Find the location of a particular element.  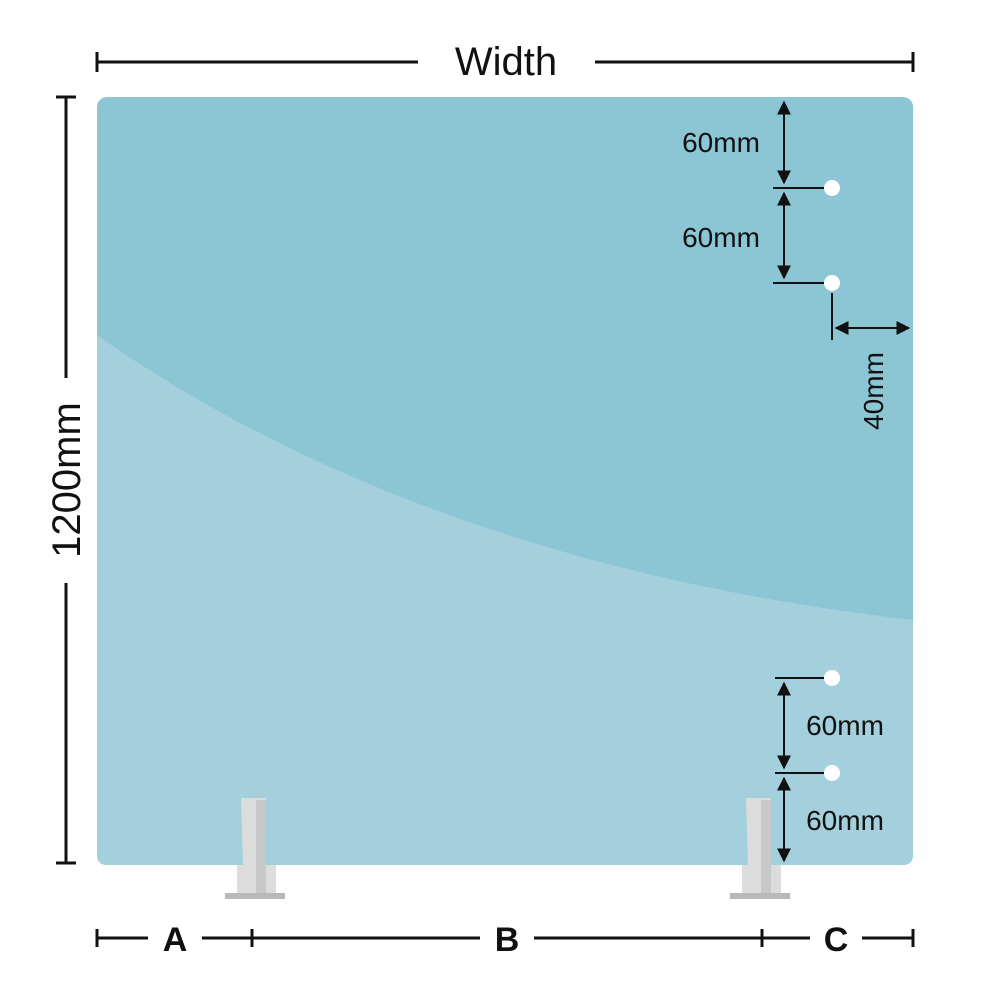

width-label: Width is located at coordinates (506, 62).